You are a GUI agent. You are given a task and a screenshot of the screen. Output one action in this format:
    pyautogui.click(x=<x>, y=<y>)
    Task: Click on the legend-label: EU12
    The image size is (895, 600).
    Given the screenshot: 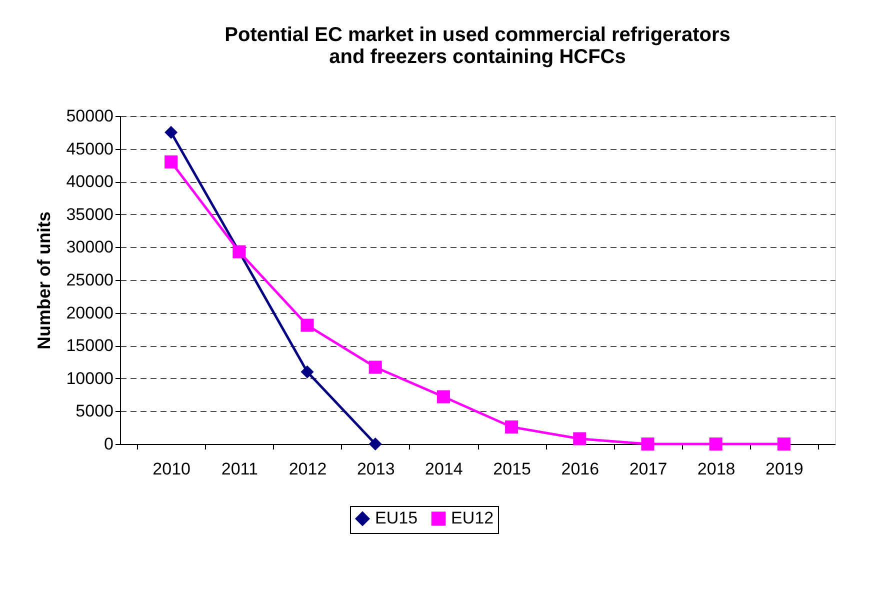 What is the action you would take?
    pyautogui.click(x=472, y=518)
    